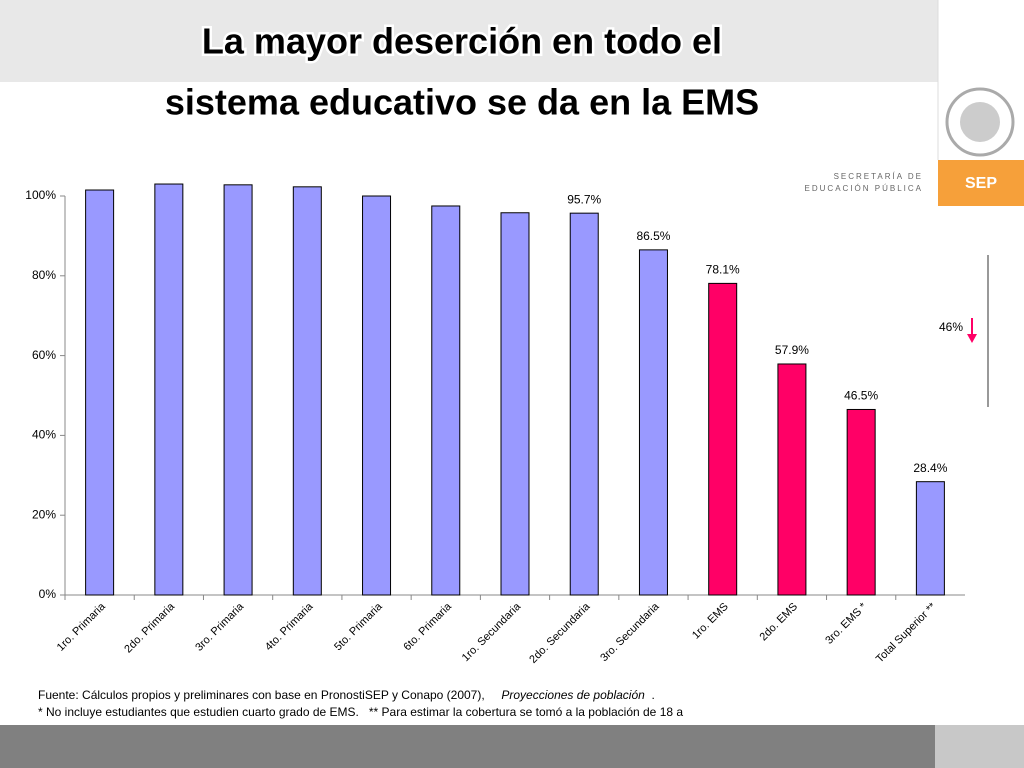 This screenshot has width=1024, height=768. Describe the element at coordinates (930, 468) in the screenshot. I see `value-label: 28.4%` at that location.